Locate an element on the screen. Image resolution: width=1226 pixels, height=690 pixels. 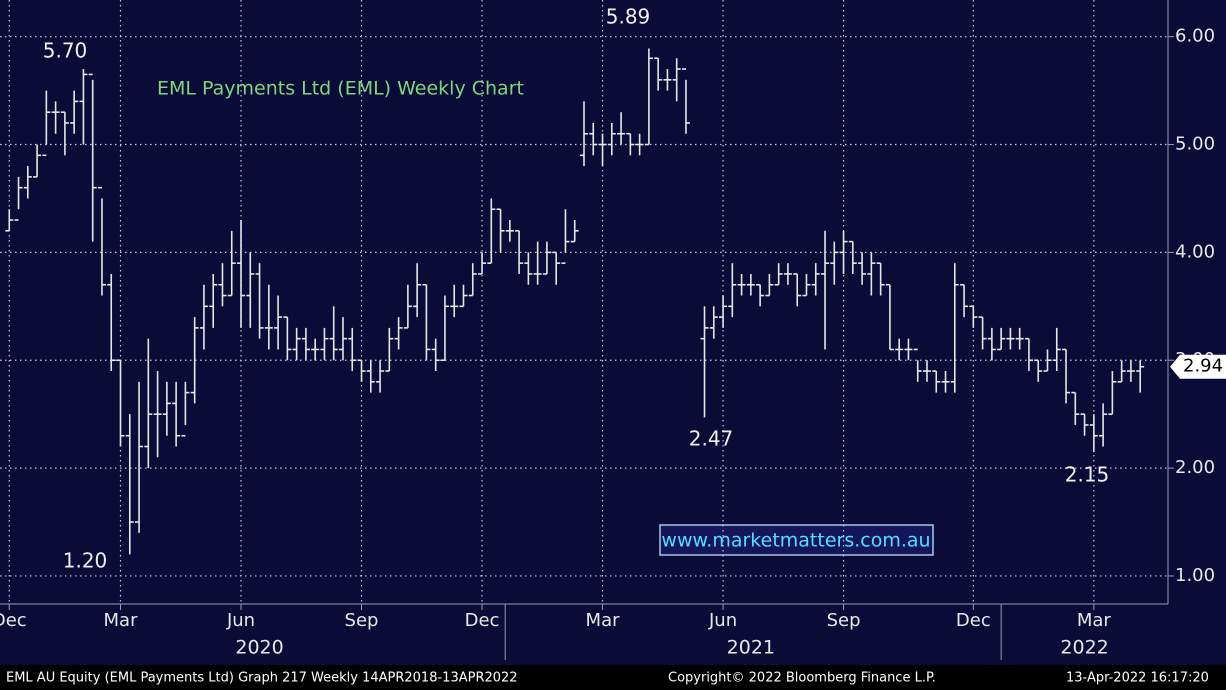
last-price-marker is located at coordinates (1198, 366).